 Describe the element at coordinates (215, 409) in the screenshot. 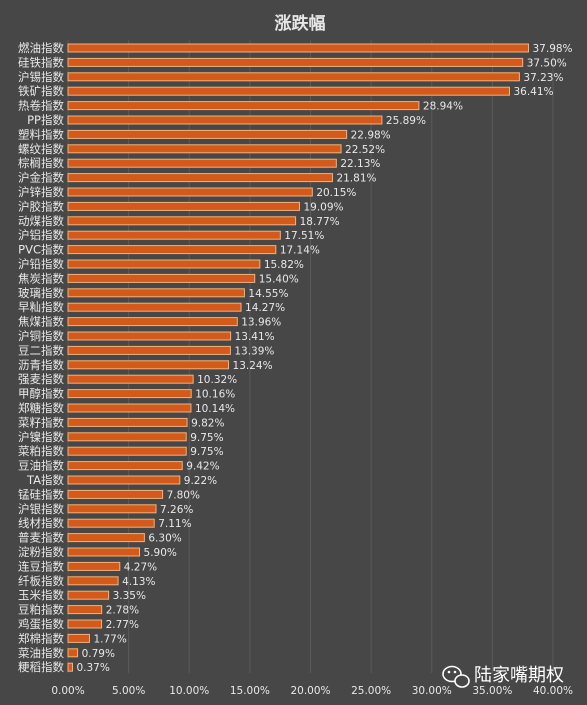

I see `value-label: 10.14%` at that location.